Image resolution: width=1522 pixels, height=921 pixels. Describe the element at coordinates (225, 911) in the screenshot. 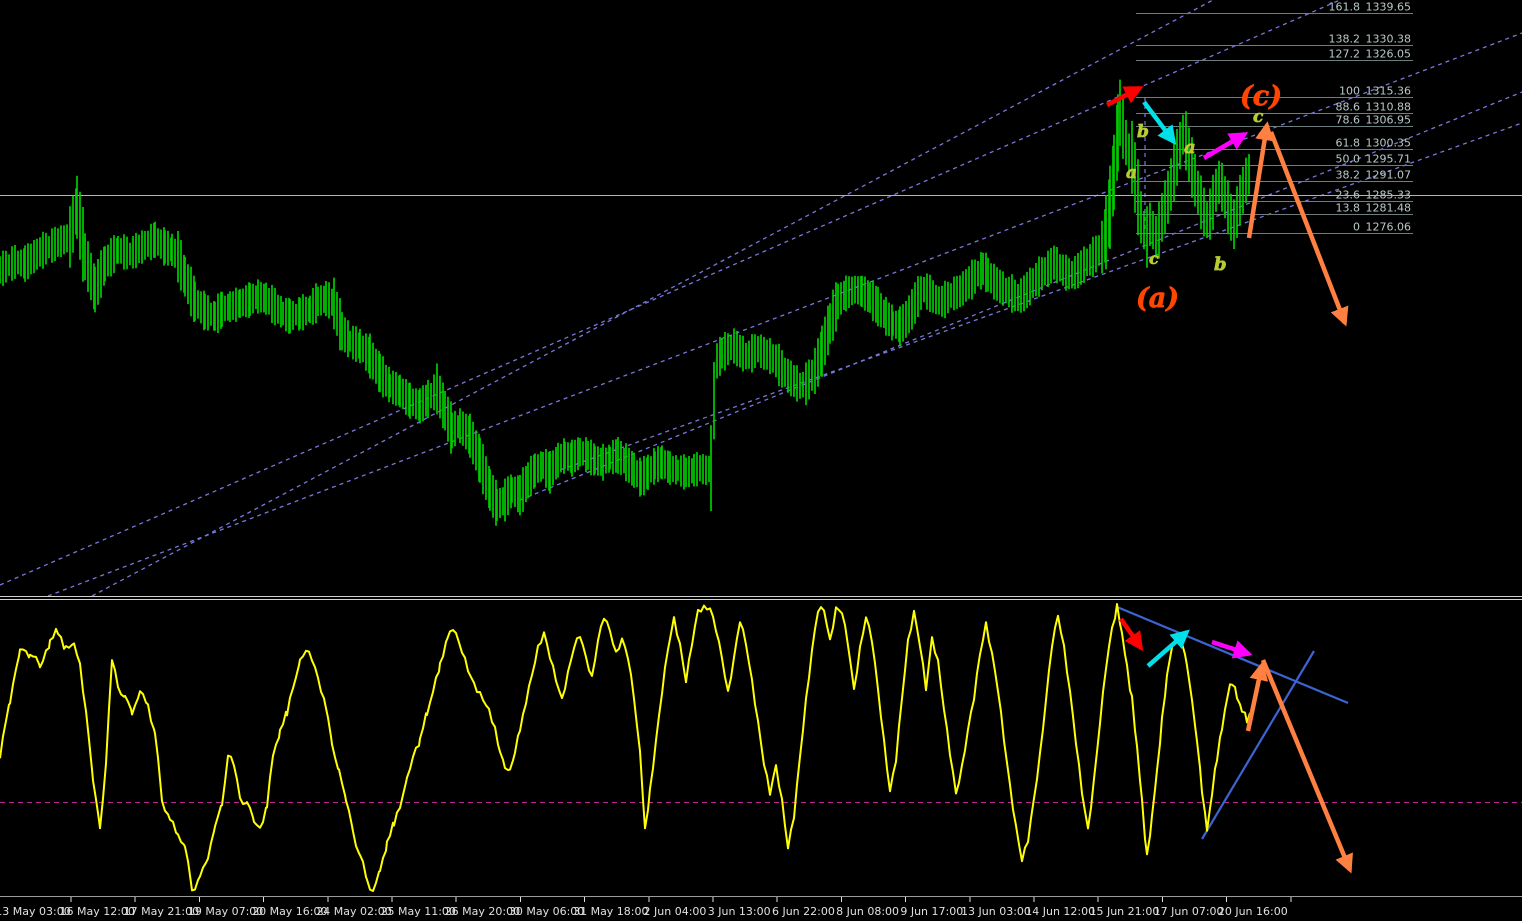

I see `time-axis-label: 19 May 07:00` at that location.